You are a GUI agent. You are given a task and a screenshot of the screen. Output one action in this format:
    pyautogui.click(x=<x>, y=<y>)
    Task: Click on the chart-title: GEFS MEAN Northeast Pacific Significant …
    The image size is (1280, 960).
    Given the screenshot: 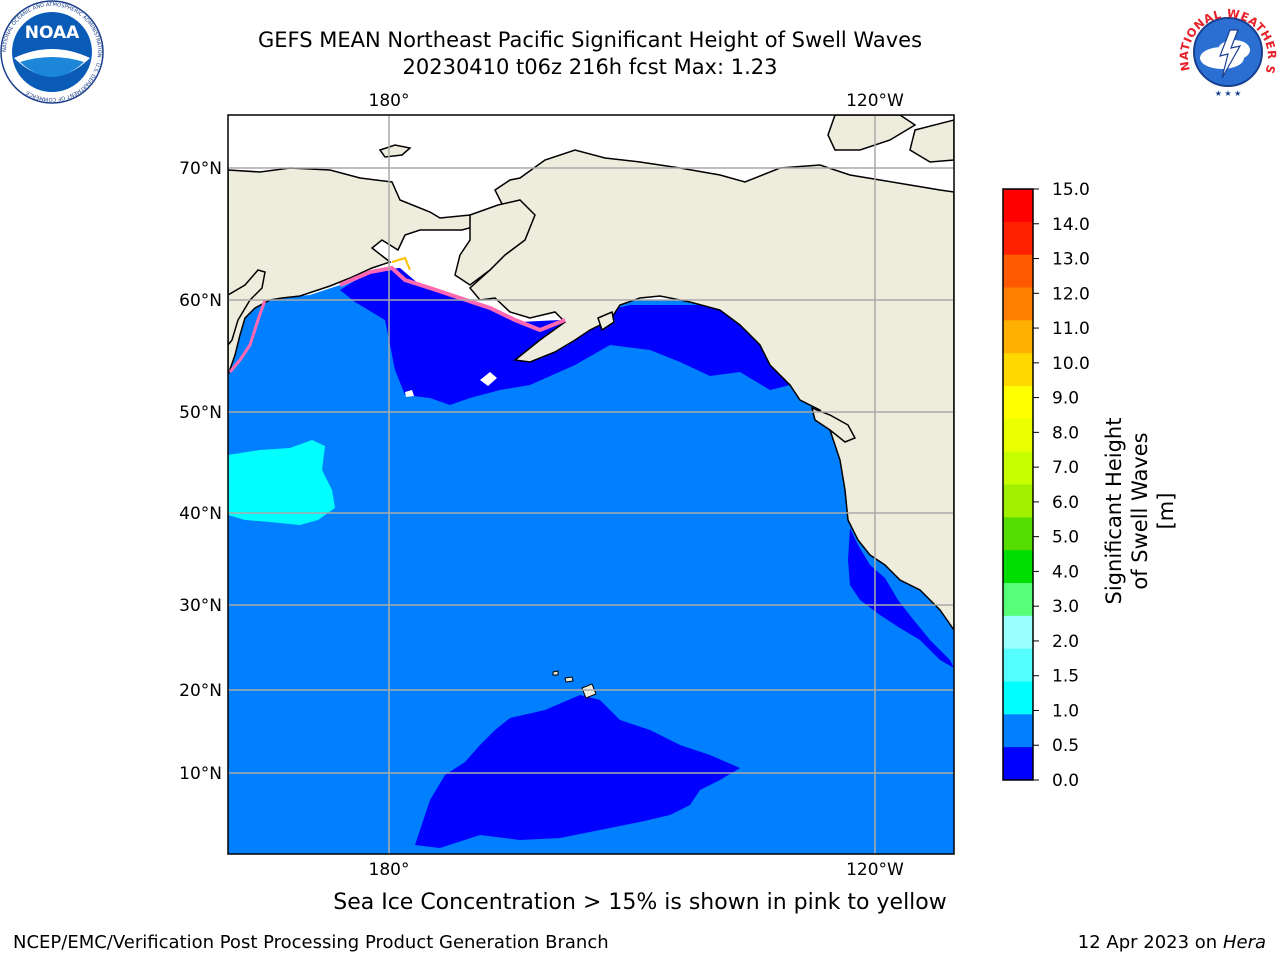 What is the action you would take?
    pyautogui.click(x=590, y=40)
    